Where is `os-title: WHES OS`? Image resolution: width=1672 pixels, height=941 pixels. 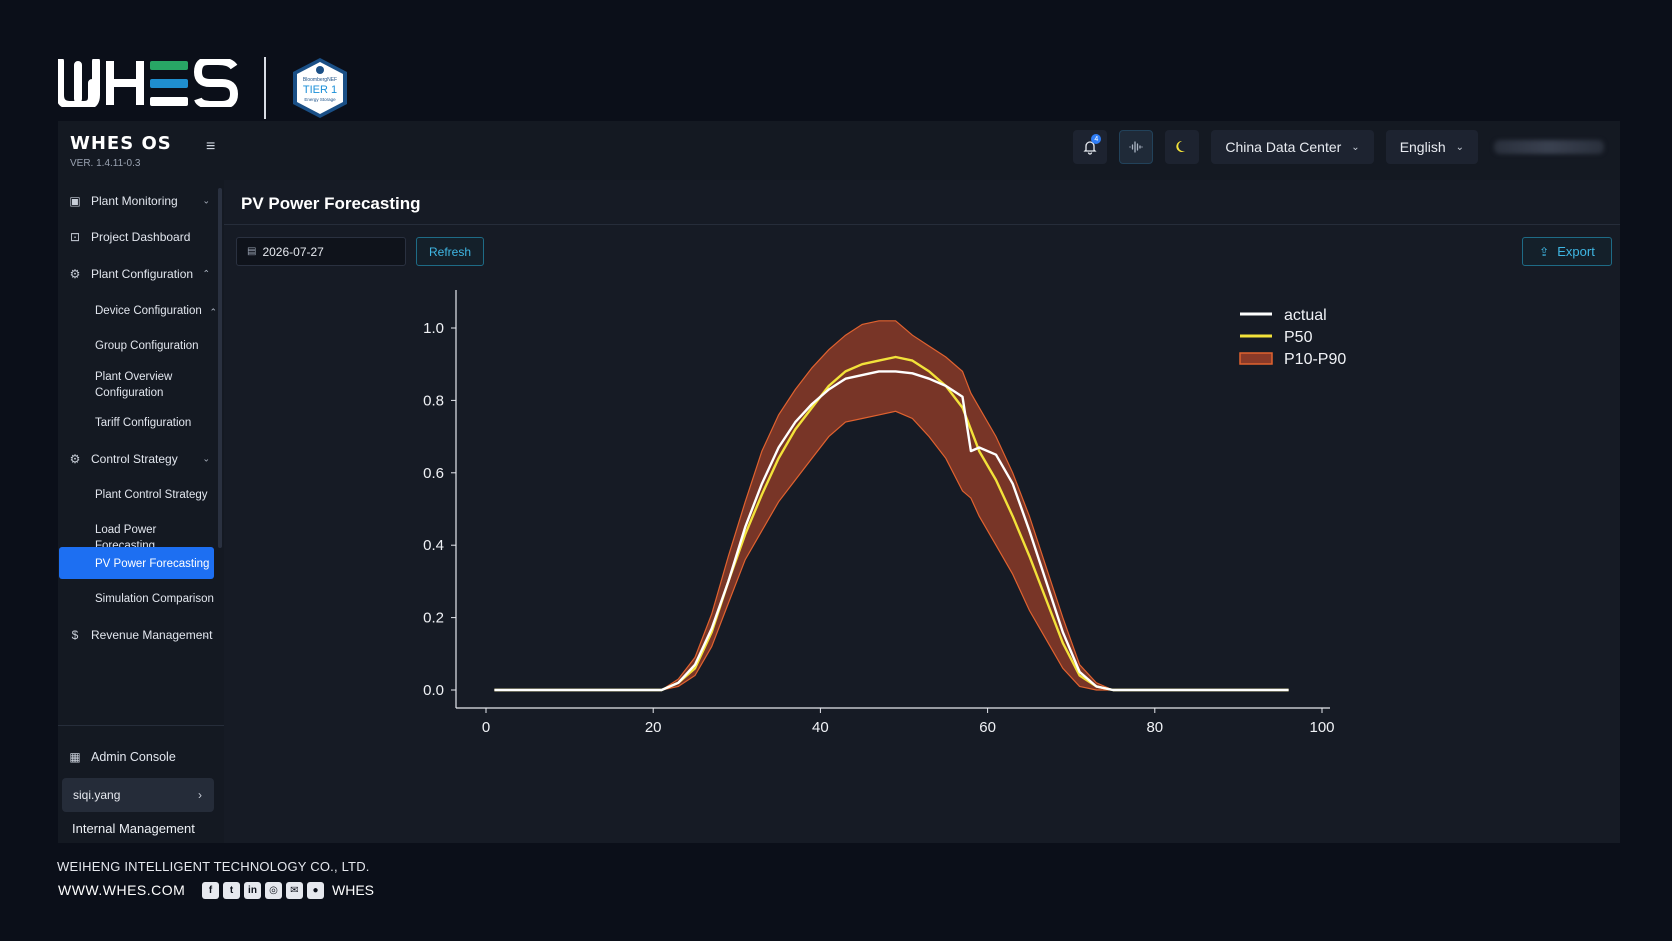
os-title: WHES OS is located at coordinates (121, 143).